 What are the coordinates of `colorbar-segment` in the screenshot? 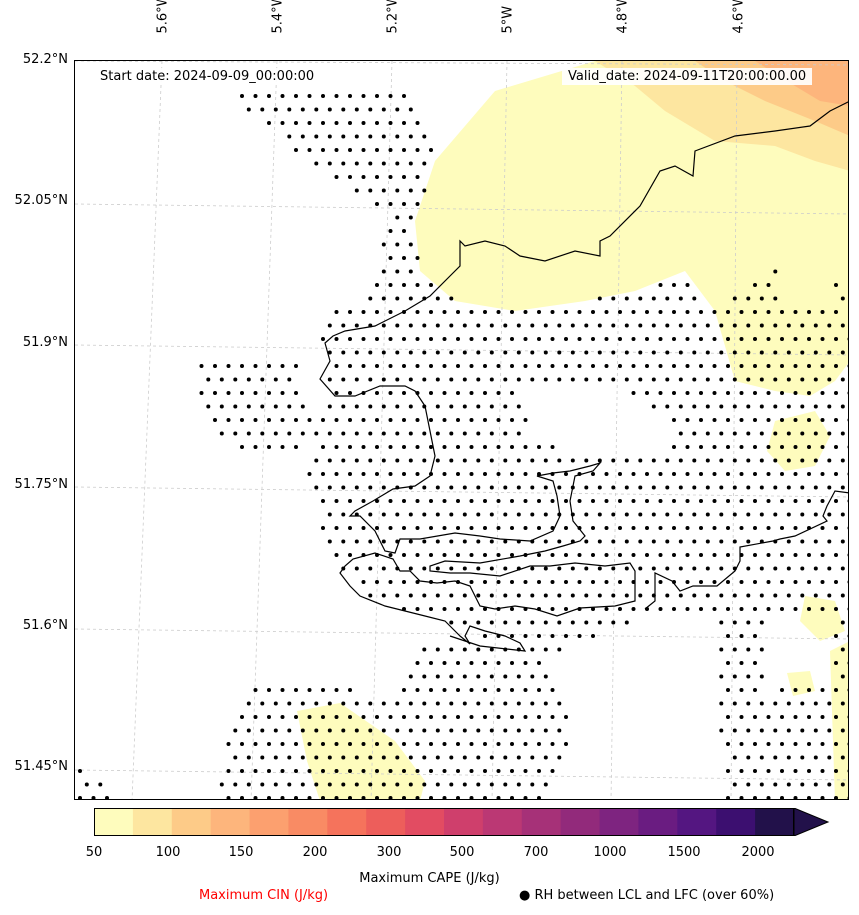 It's located at (464, 822).